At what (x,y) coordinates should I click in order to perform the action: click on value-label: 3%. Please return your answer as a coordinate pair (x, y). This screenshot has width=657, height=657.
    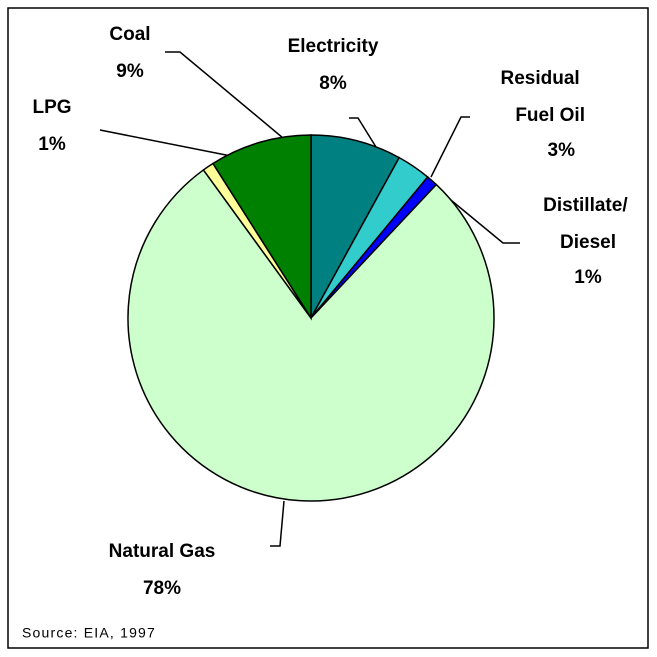
    Looking at the image, I should click on (562, 150).